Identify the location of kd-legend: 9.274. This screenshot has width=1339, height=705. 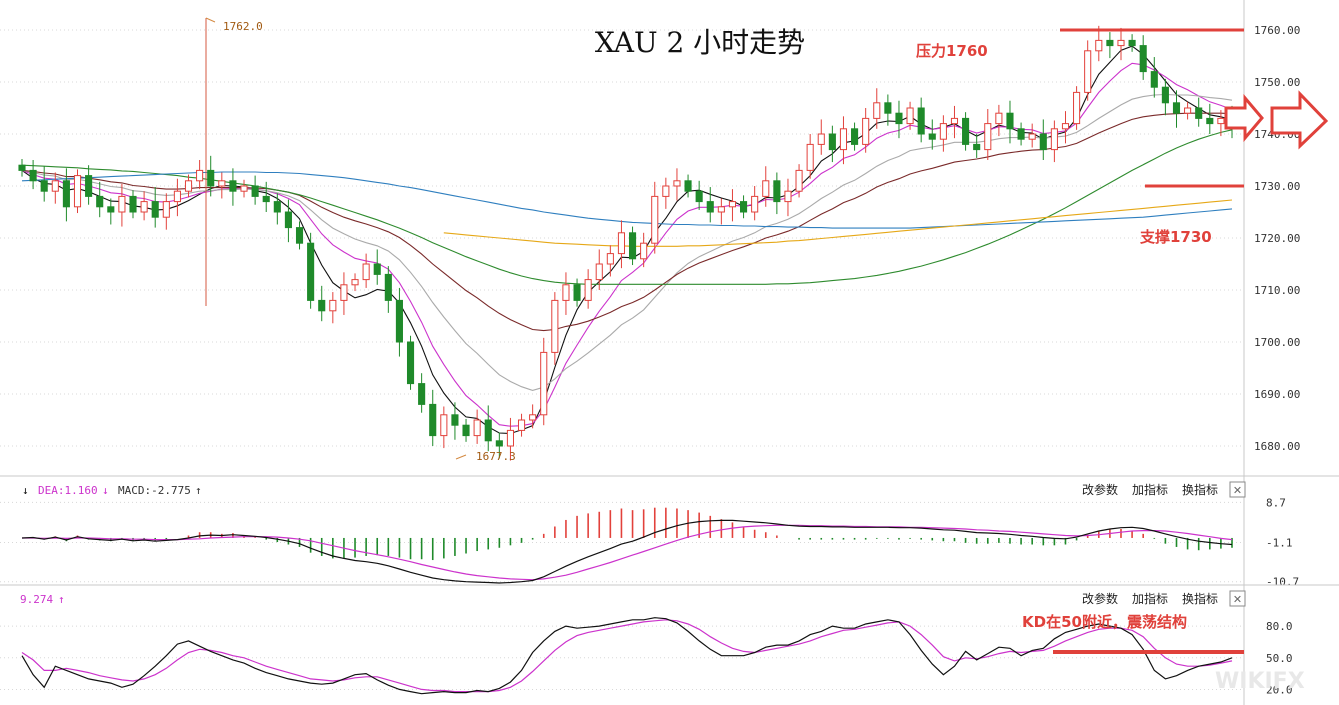
(36, 599).